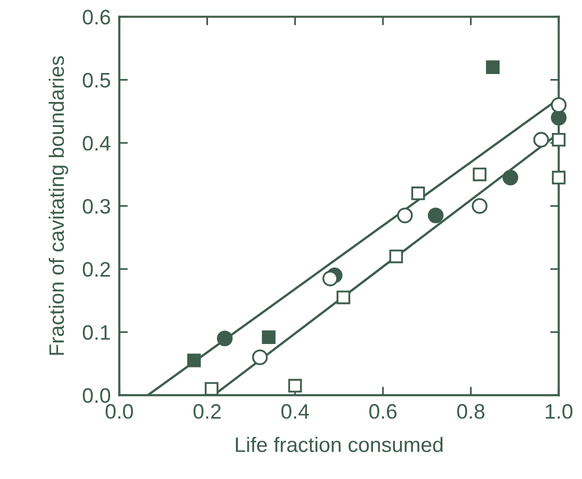 Image resolution: width=582 pixels, height=479 pixels. Describe the element at coordinates (339, 444) in the screenshot. I see `x-axis-title: Life fraction consumed` at that location.